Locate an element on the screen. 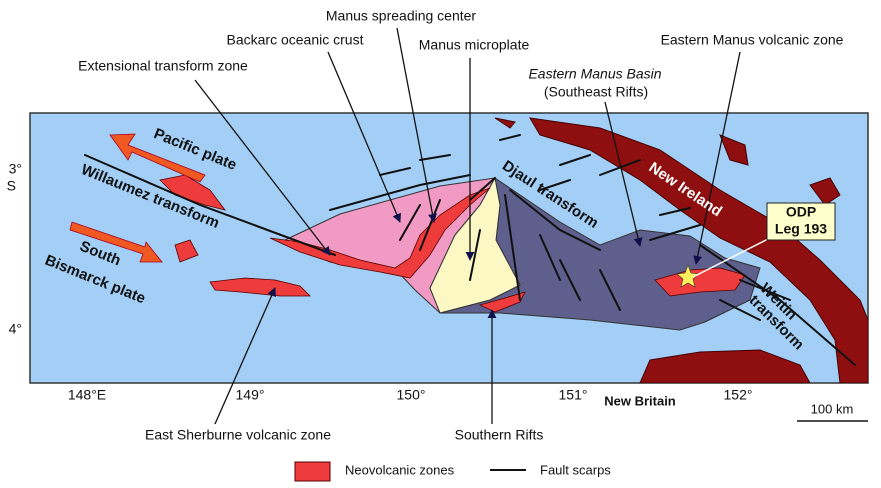 The image size is (881, 488). new-britain is located at coordinates (725, 366).